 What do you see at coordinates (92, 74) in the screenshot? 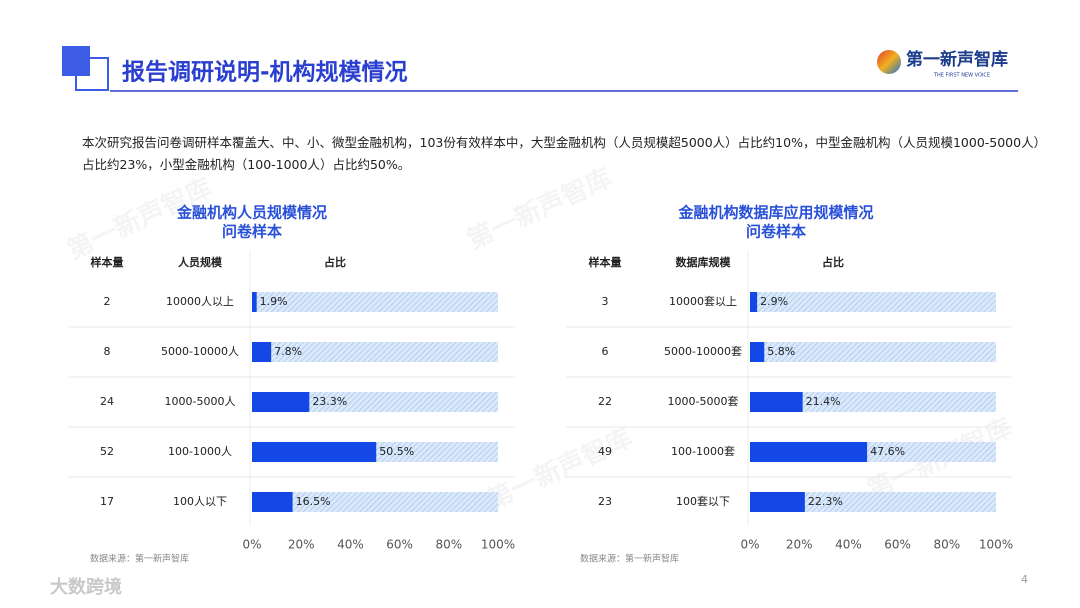
I see `deco-square` at bounding box center [92, 74].